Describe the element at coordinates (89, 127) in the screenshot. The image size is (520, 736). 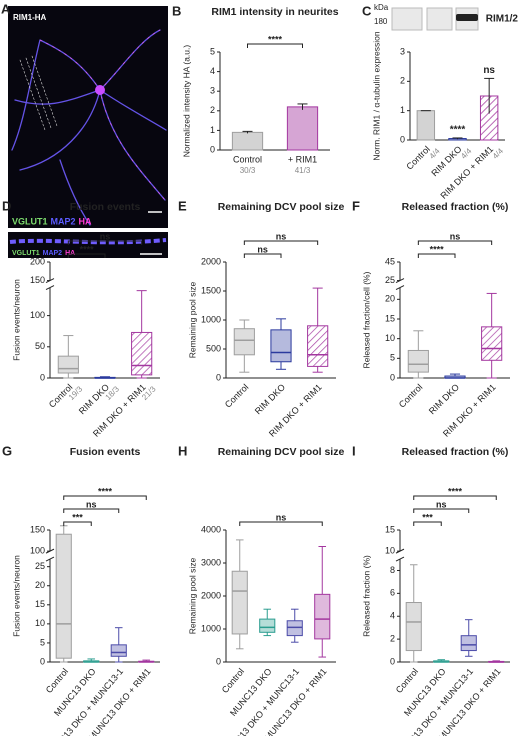
I see `neuron-drawing` at that location.